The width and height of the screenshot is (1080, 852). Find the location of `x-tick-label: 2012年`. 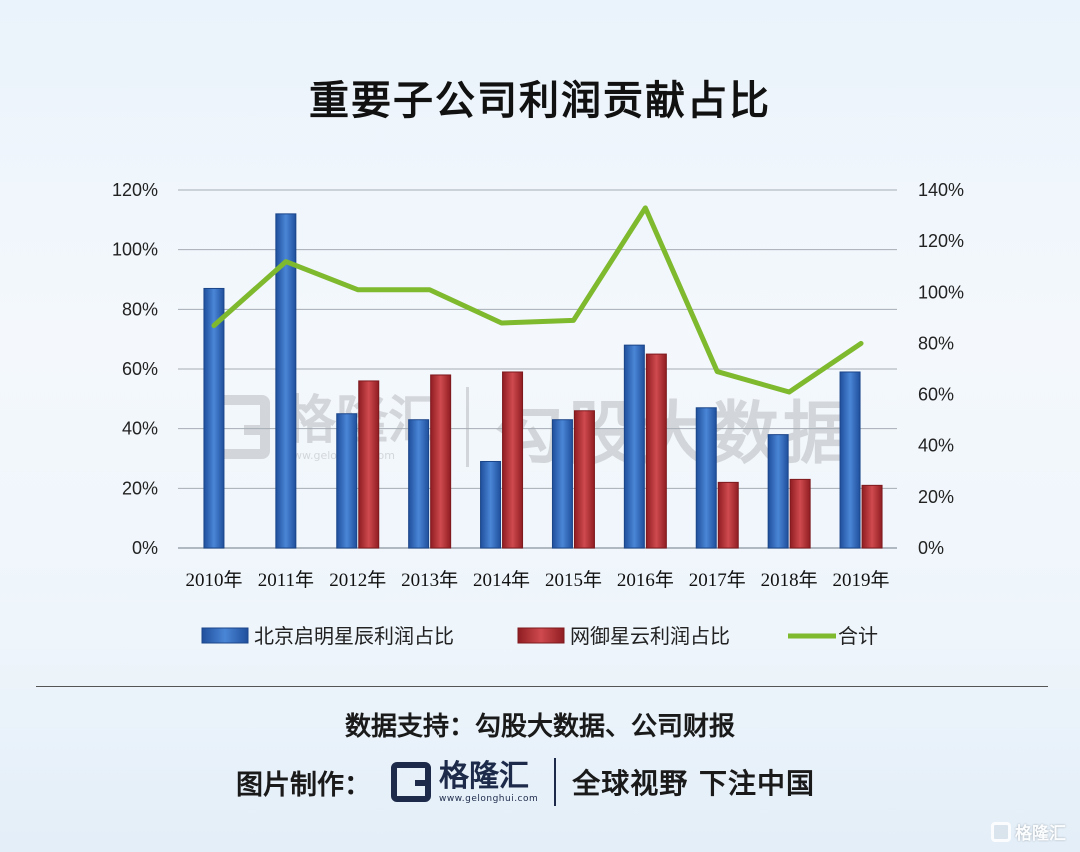

x-tick-label: 2012年 is located at coordinates (357, 580).